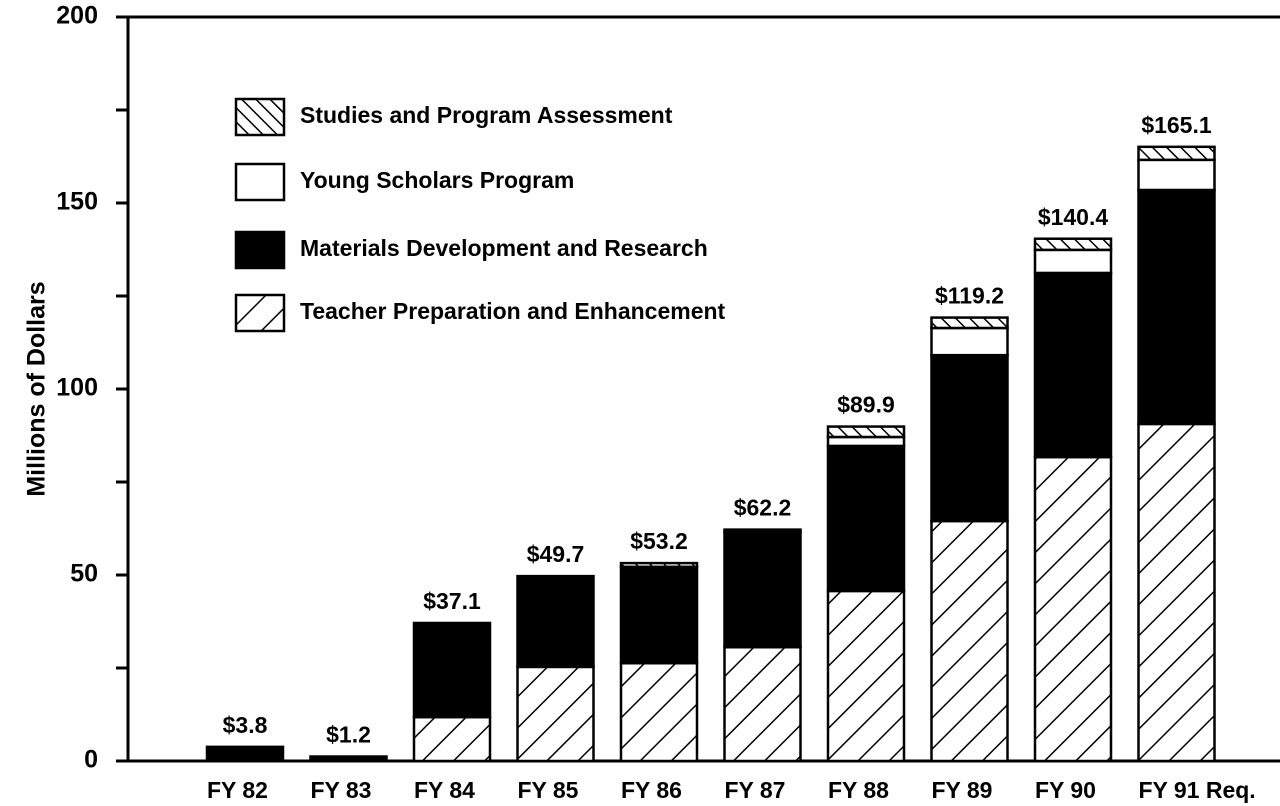  What do you see at coordinates (548, 790) in the screenshot?
I see `x-tick-label: FY 85` at bounding box center [548, 790].